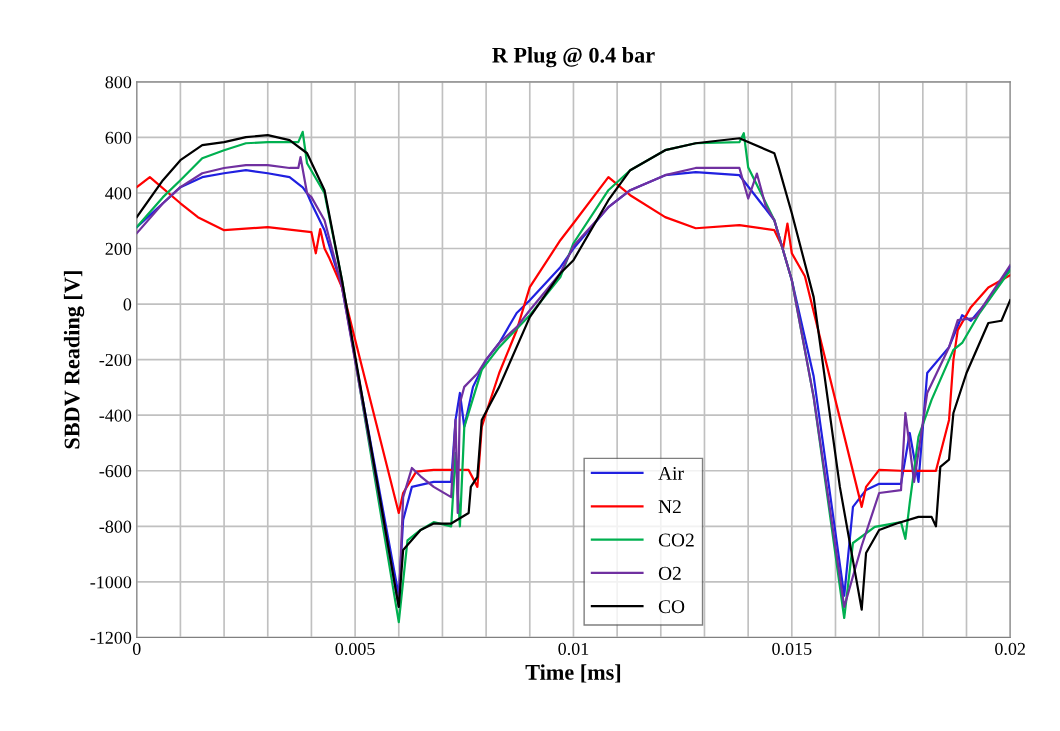 Image resolution: width=1060 pixels, height=731 pixels. What do you see at coordinates (355, 649) in the screenshot?
I see `x-tick-label: 0.005` at bounding box center [355, 649].